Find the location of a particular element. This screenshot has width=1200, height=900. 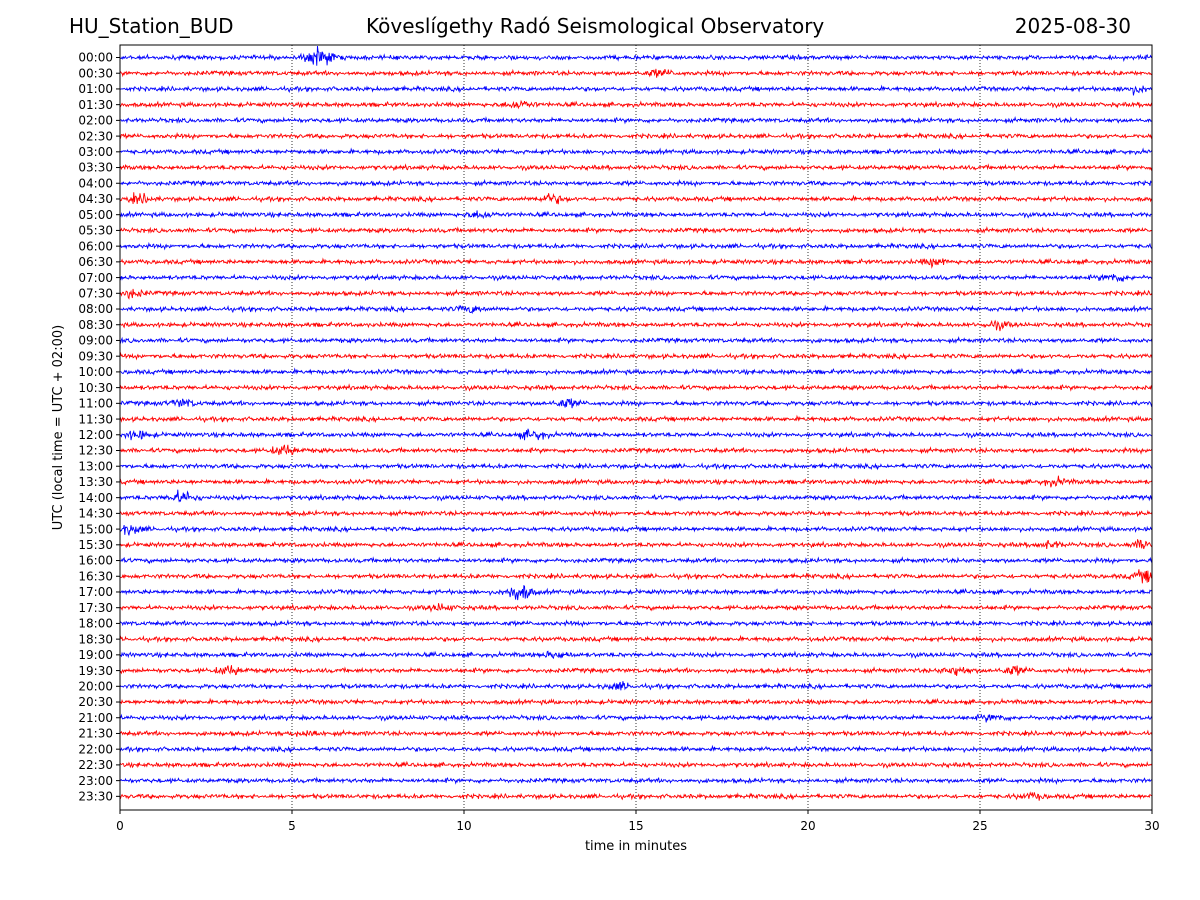

y-tick-label: 07:30 is located at coordinates (95, 294).